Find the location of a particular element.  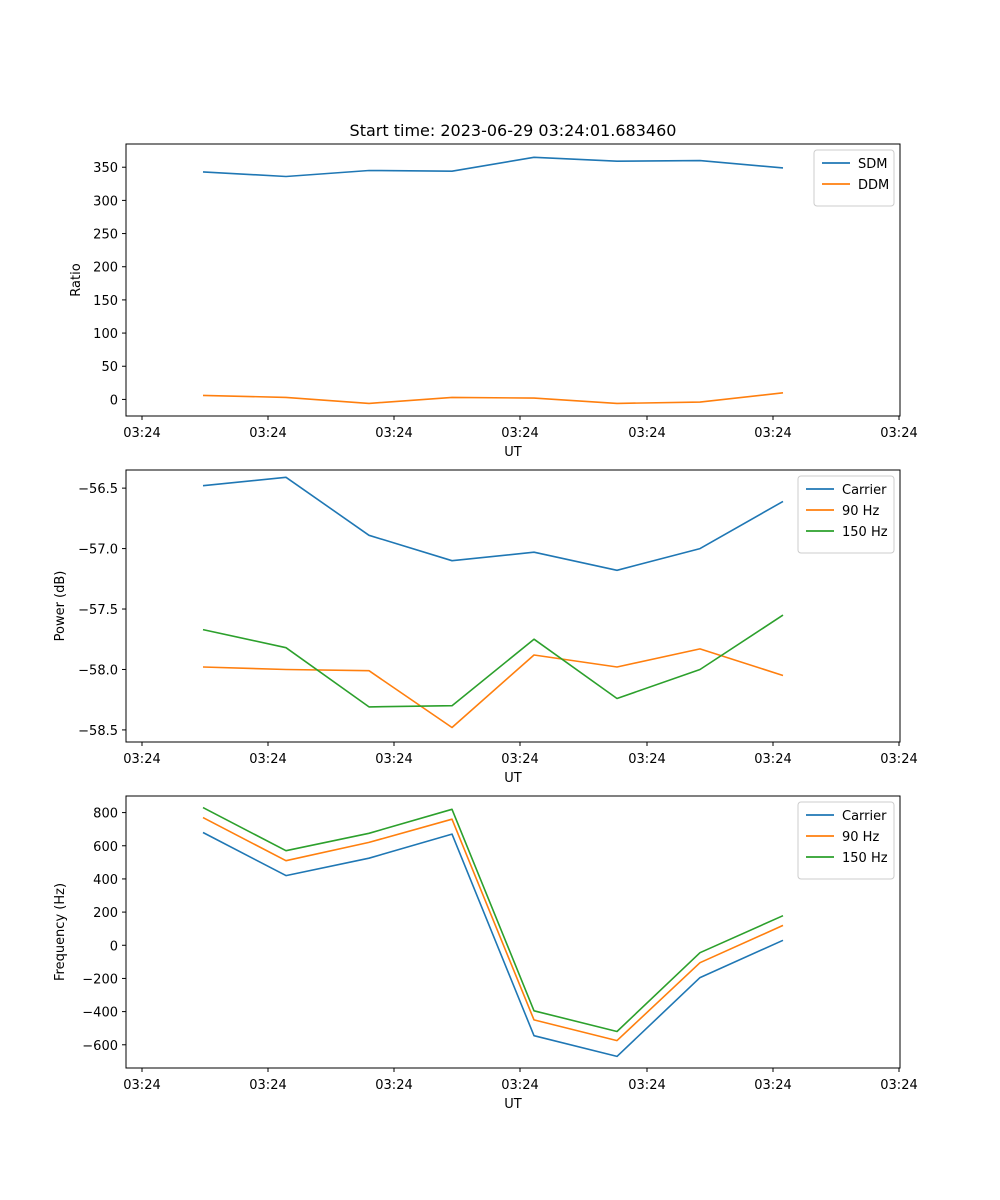

y-tick-label: 400 is located at coordinates (105, 880).